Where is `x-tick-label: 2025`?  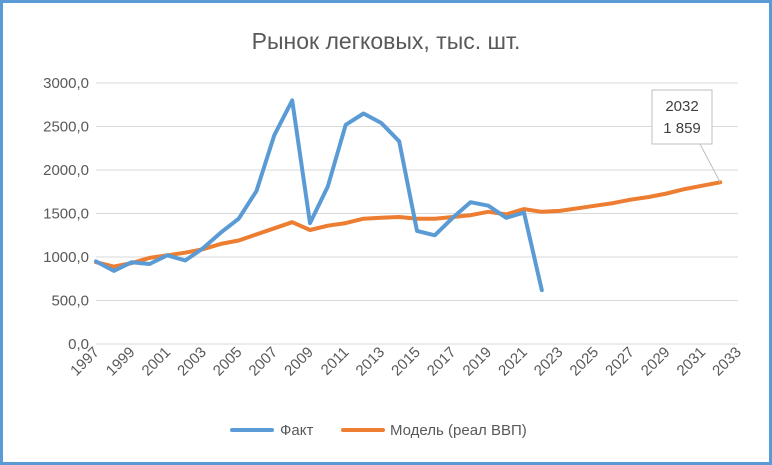
x-tick-label: 2025 is located at coordinates (585, 362).